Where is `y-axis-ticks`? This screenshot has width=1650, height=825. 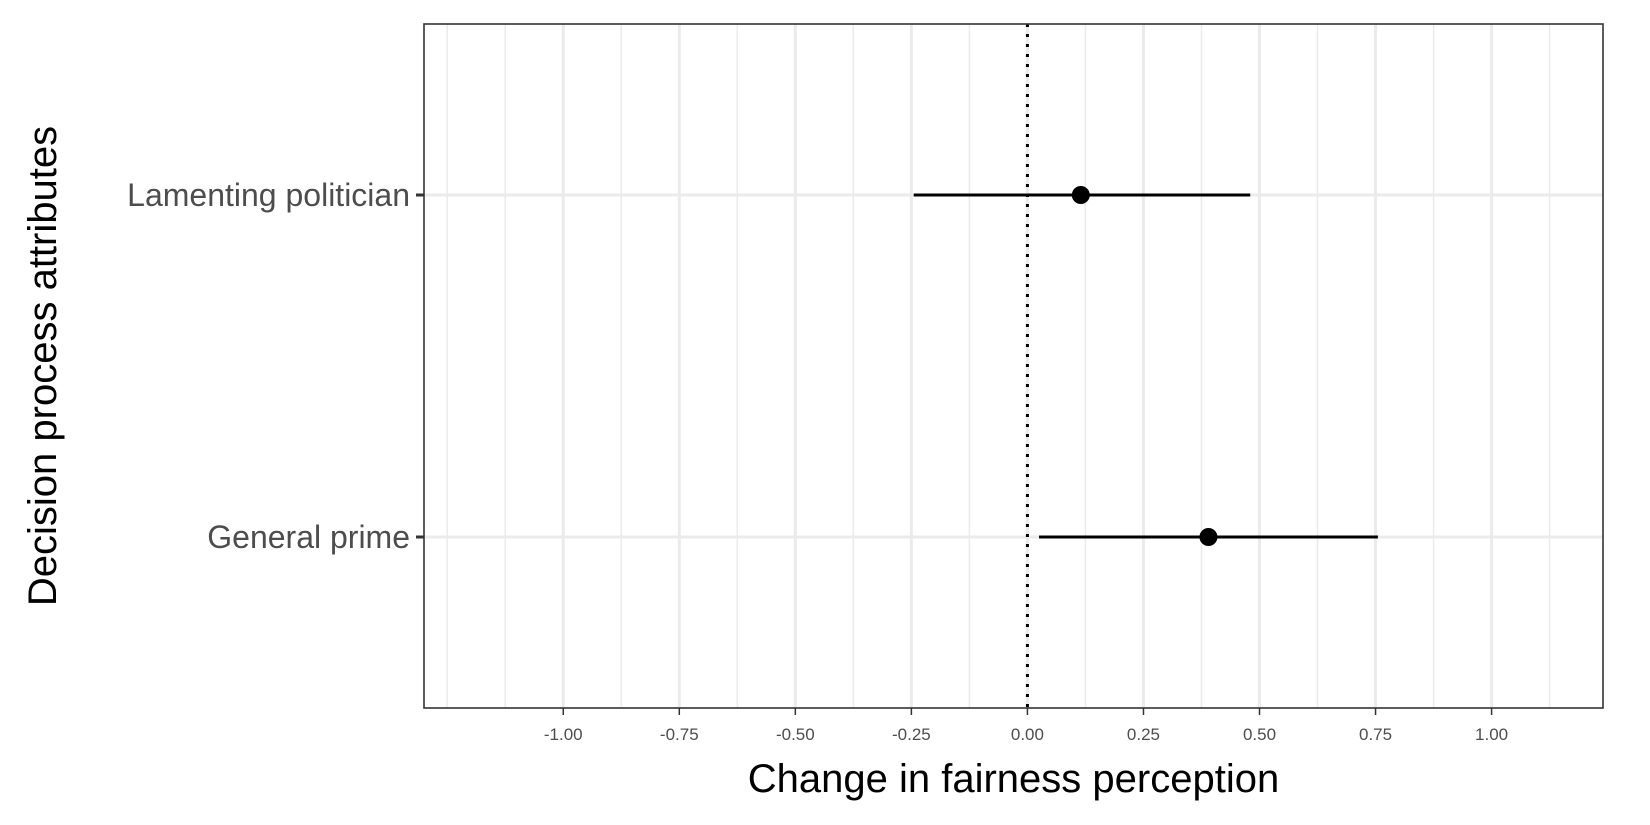
y-axis-ticks is located at coordinates (420, 366).